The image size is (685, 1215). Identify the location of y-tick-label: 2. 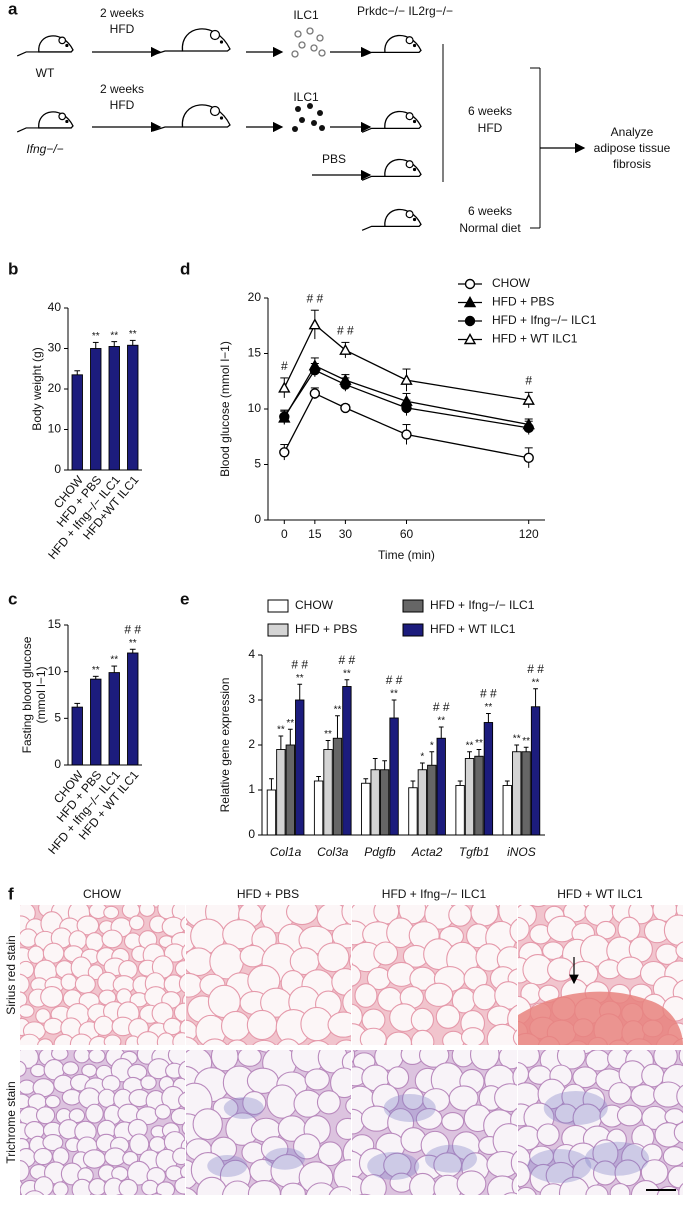
(251, 744).